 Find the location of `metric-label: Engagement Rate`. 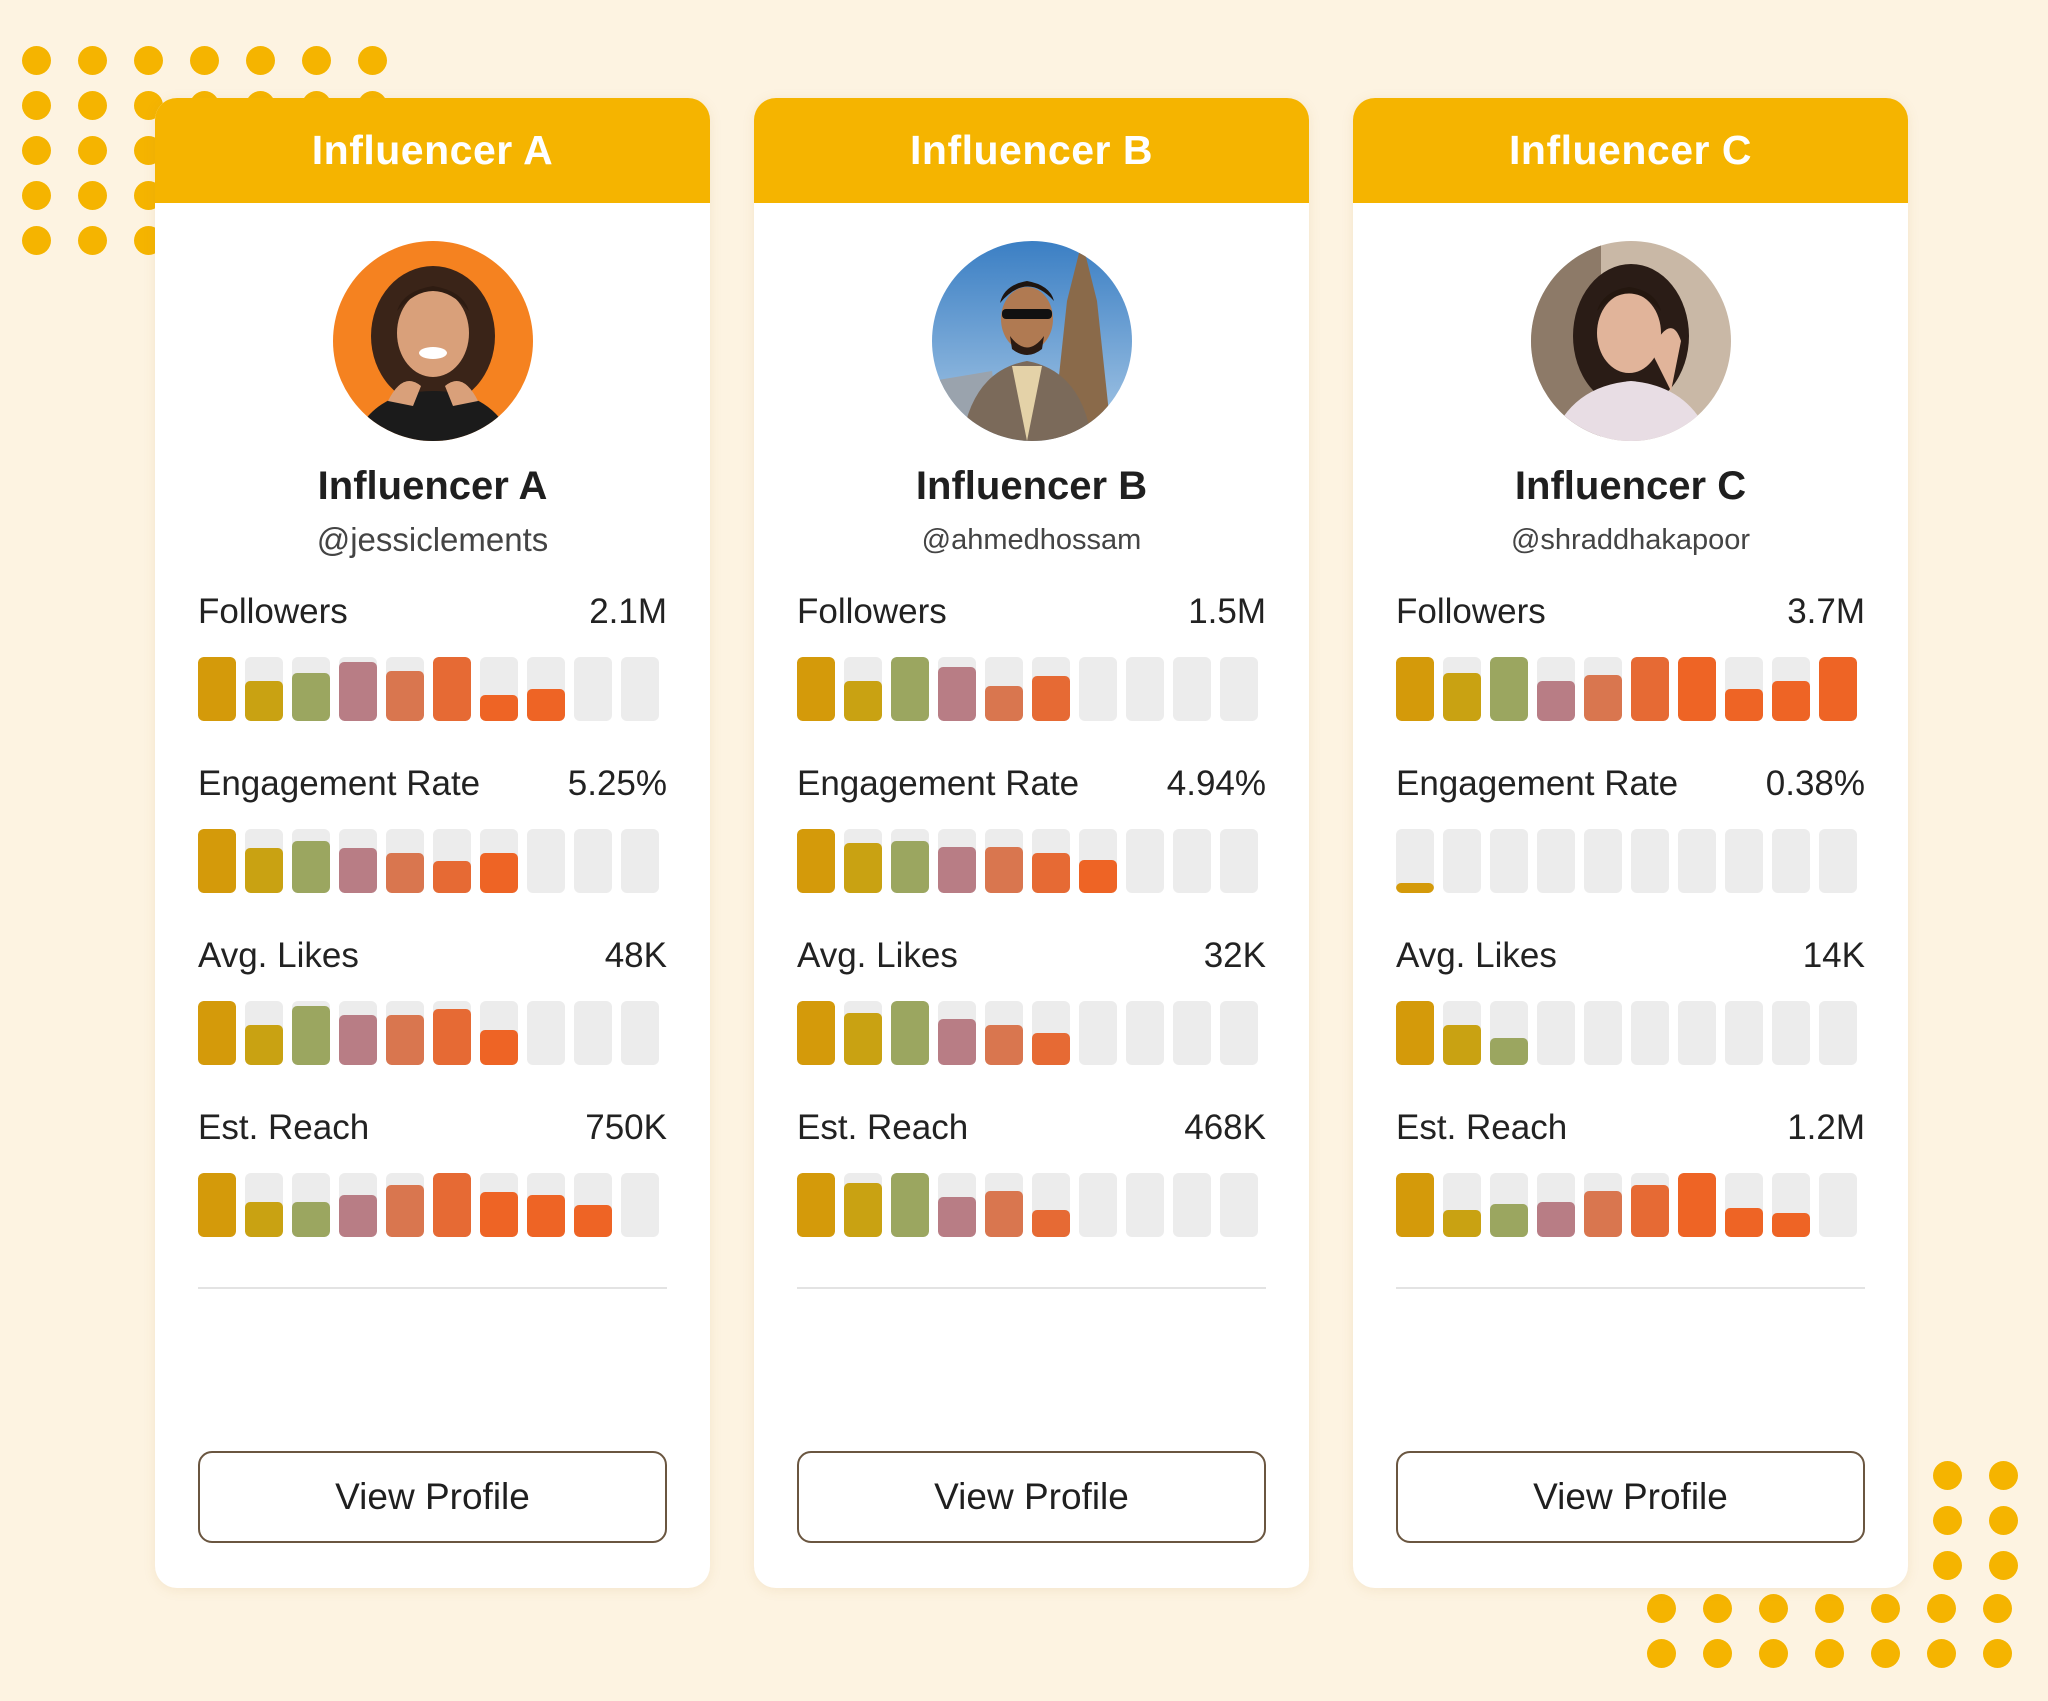

metric-label: Engagement Rate is located at coordinates (938, 783).